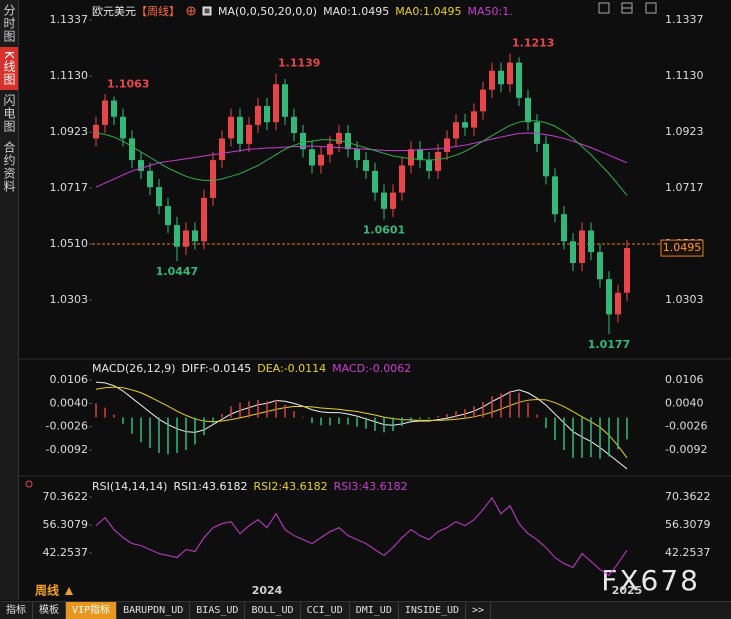  I want to click on y-tick-label: 1.0303, so click(69, 299).